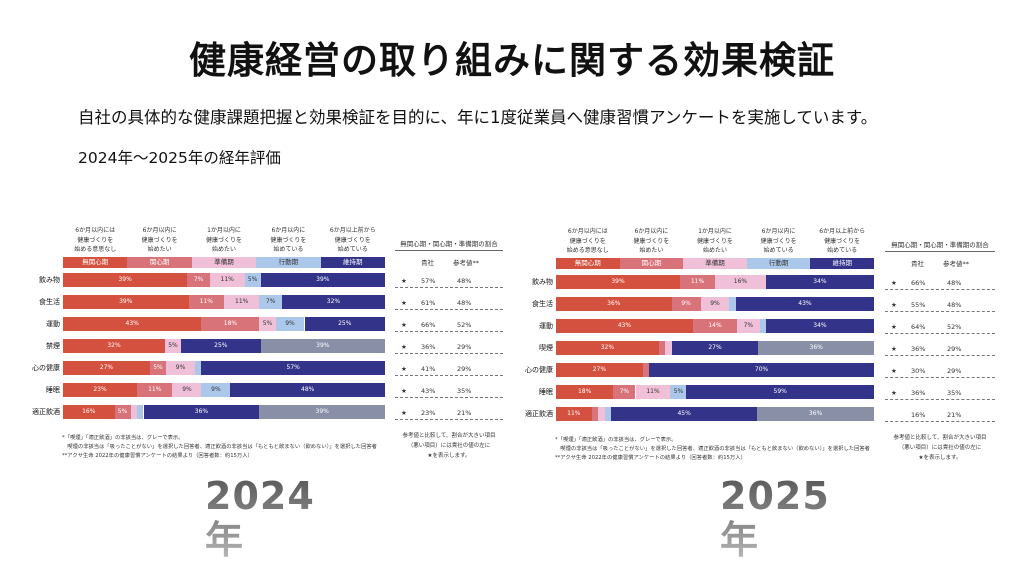 The height and width of the screenshot is (575, 1024). What do you see at coordinates (428, 413) in the screenshot?
I see `own-value: 23%` at bounding box center [428, 413].